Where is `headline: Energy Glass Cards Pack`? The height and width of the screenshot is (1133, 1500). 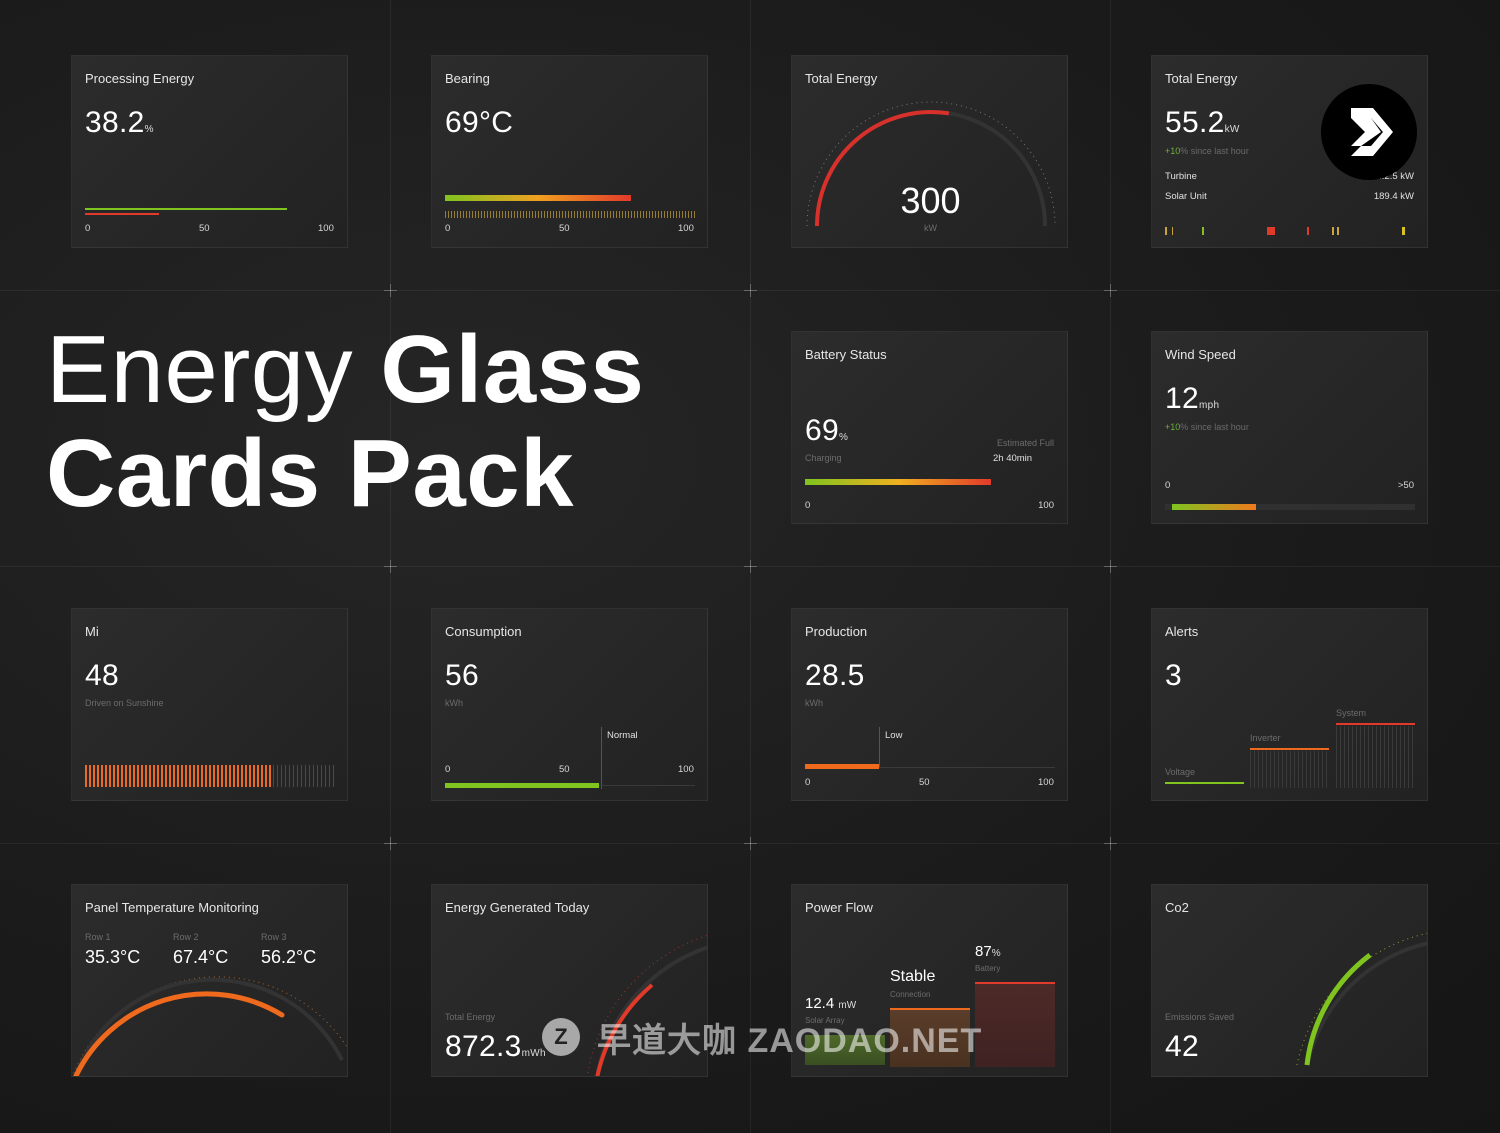 headline: Energy Glass Cards Pack is located at coordinates (345, 422).